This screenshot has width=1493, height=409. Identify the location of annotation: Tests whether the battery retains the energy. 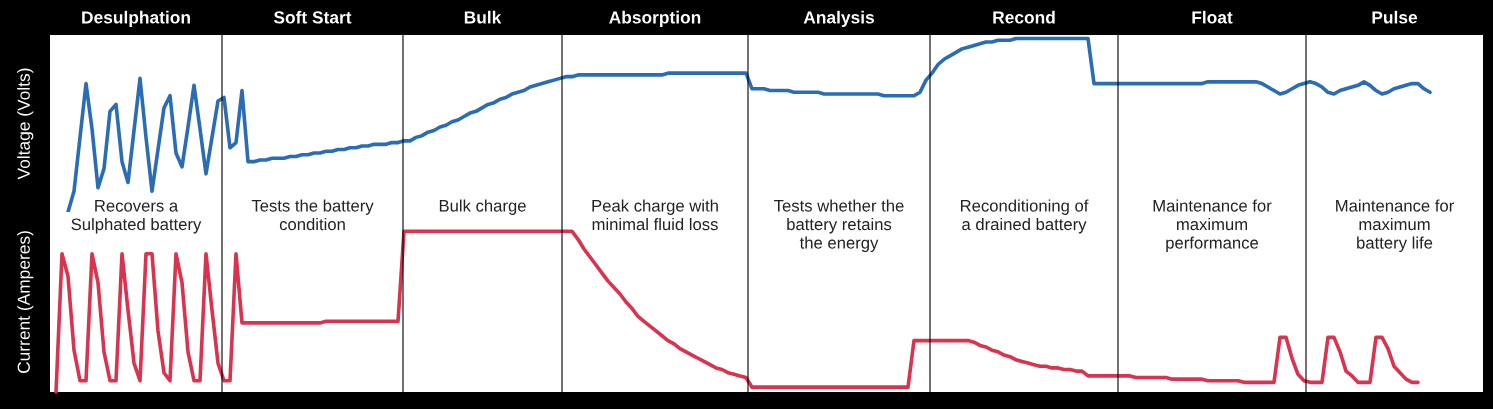
(839, 226).